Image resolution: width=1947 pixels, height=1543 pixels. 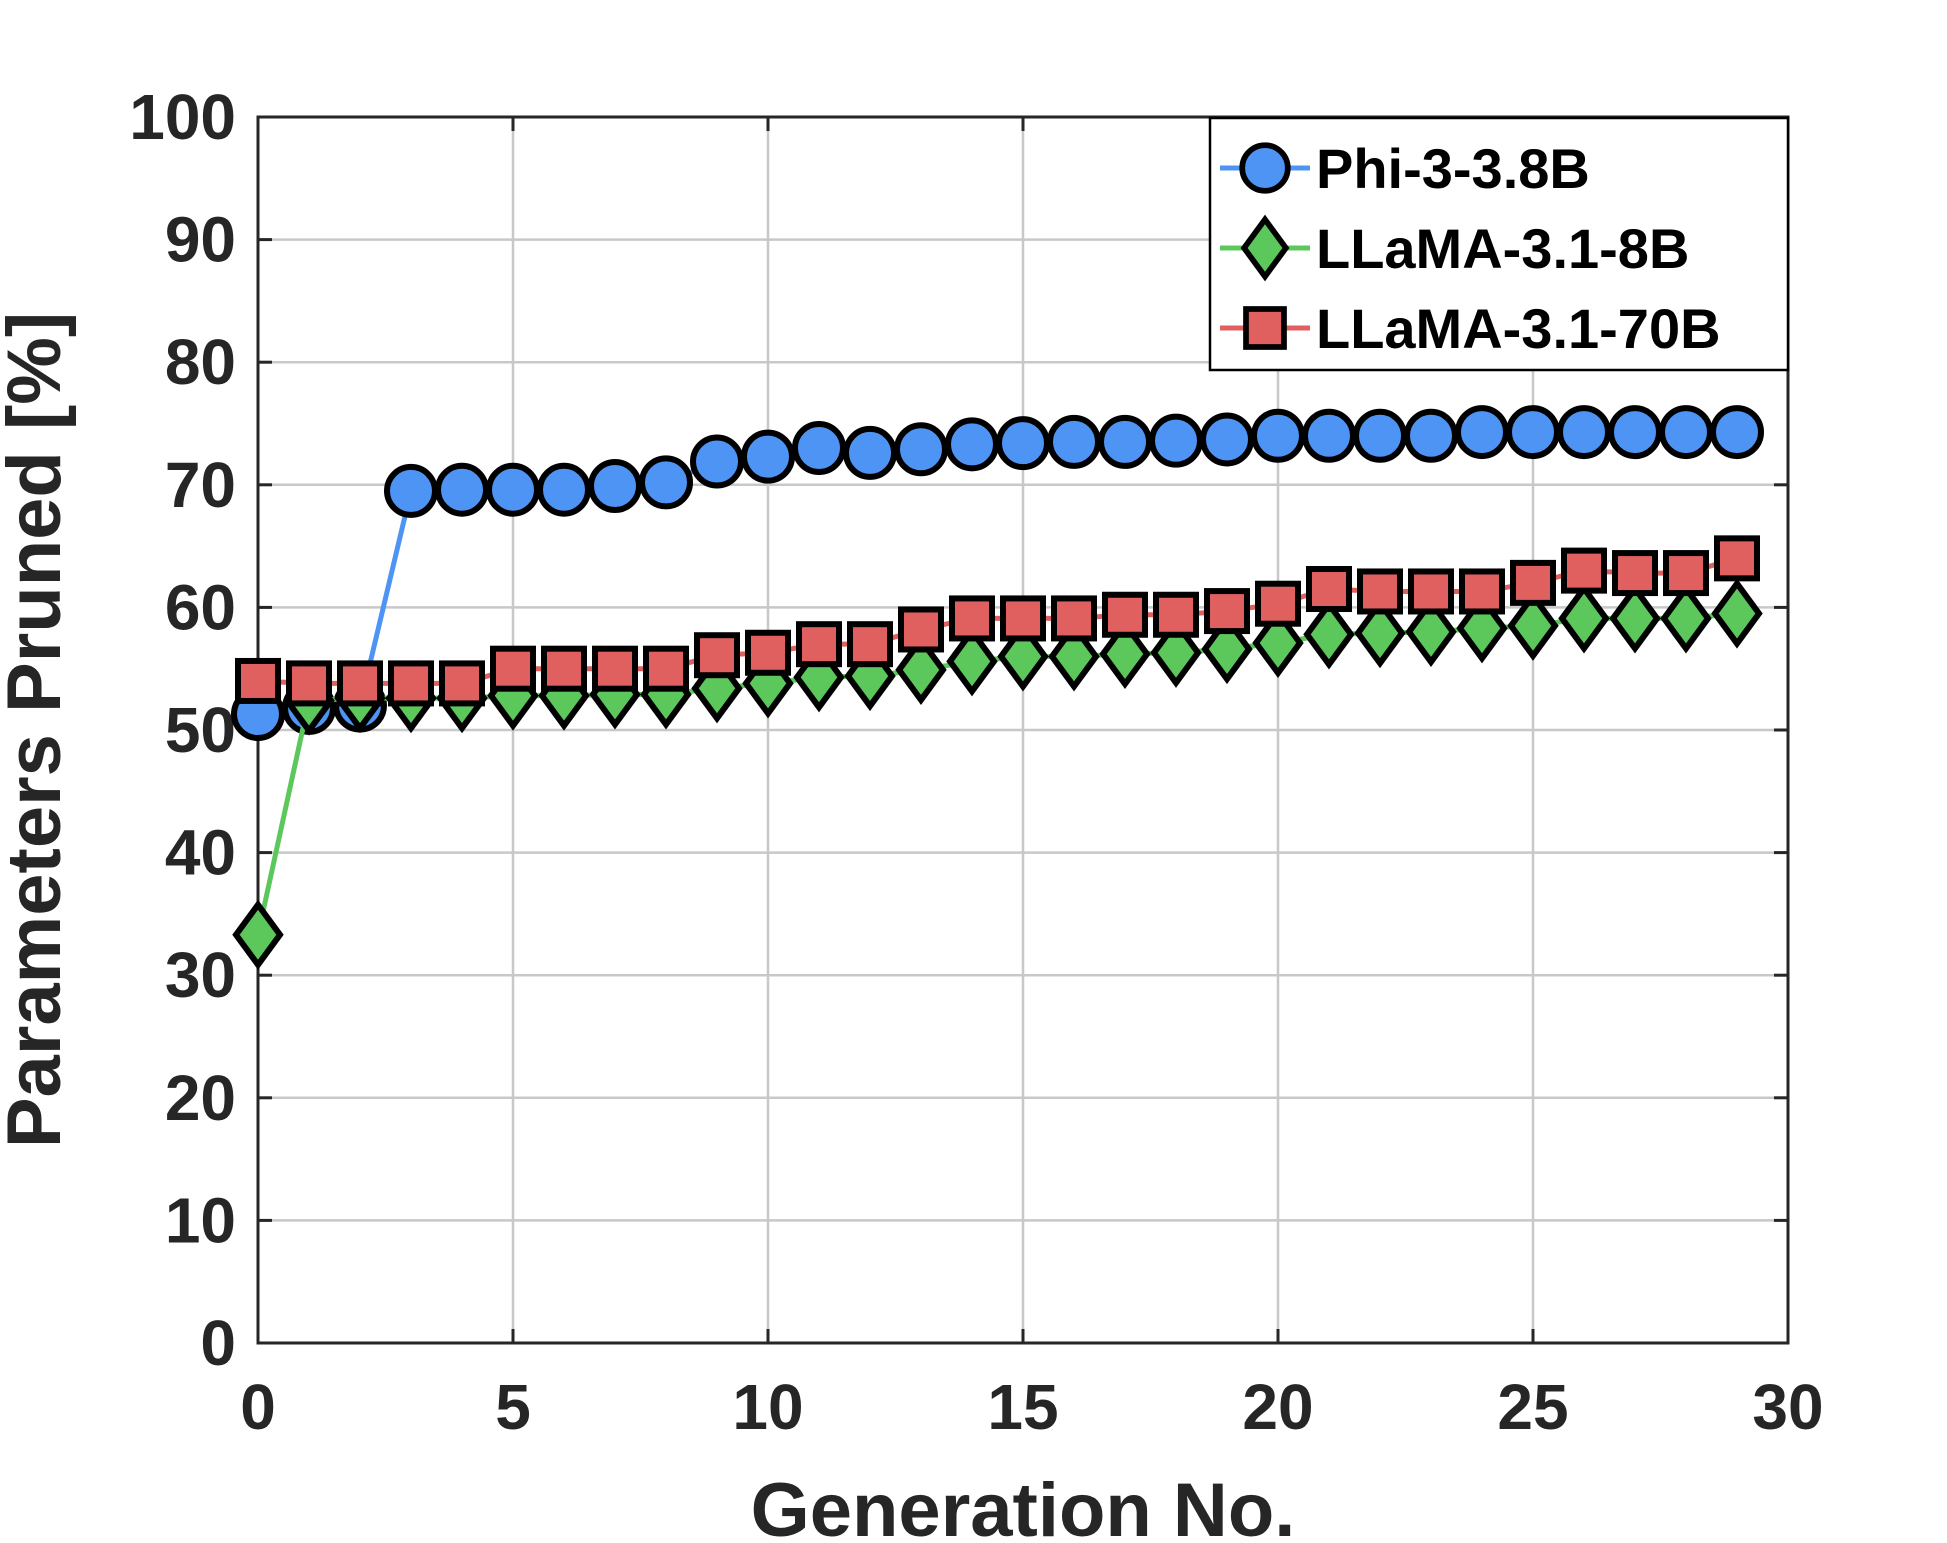 What do you see at coordinates (258, 1407) in the screenshot?
I see `x-tick-label: 0` at bounding box center [258, 1407].